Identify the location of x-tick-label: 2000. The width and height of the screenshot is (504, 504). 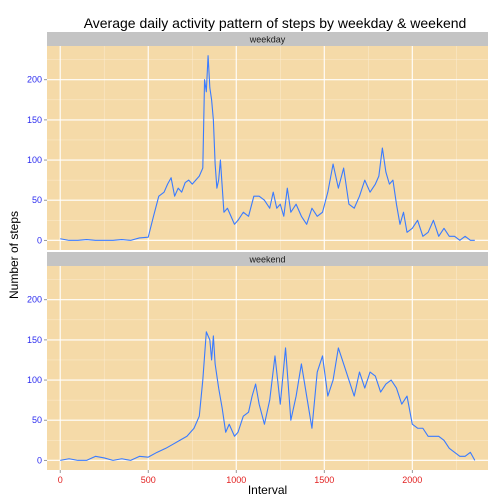
(412, 480).